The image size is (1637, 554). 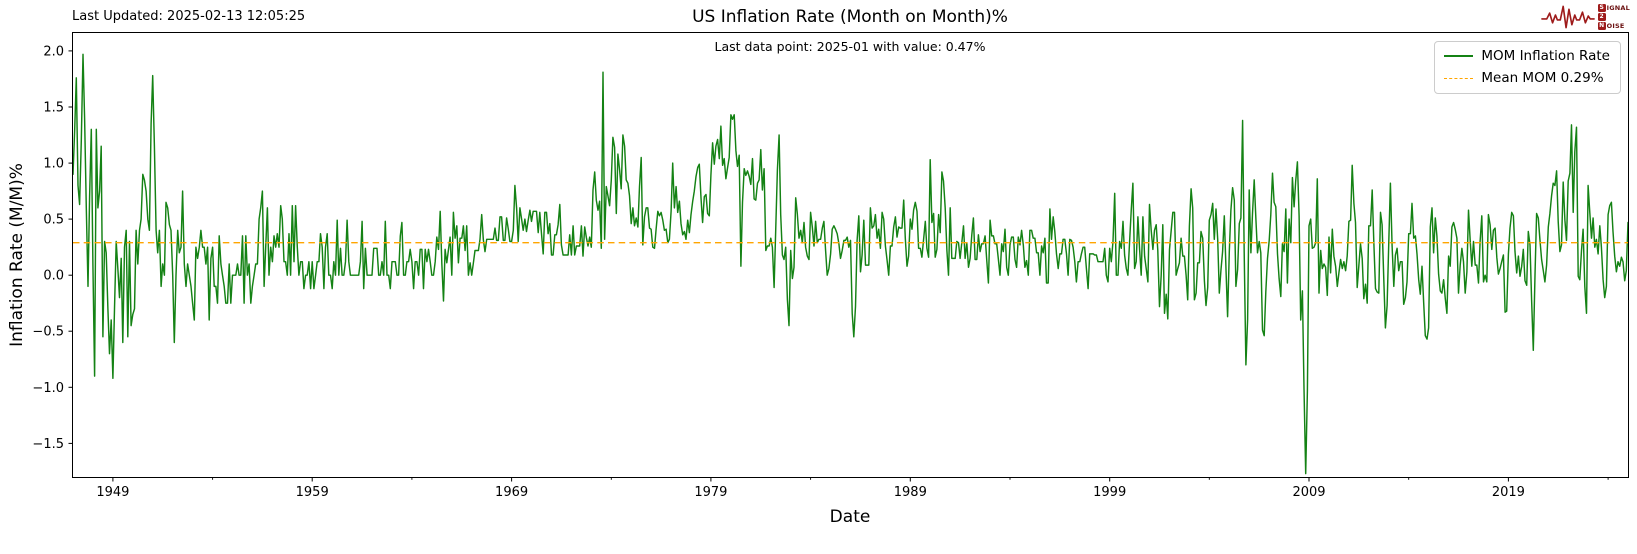 What do you see at coordinates (710, 492) in the screenshot?
I see `x-tick-label: 1979` at bounding box center [710, 492].